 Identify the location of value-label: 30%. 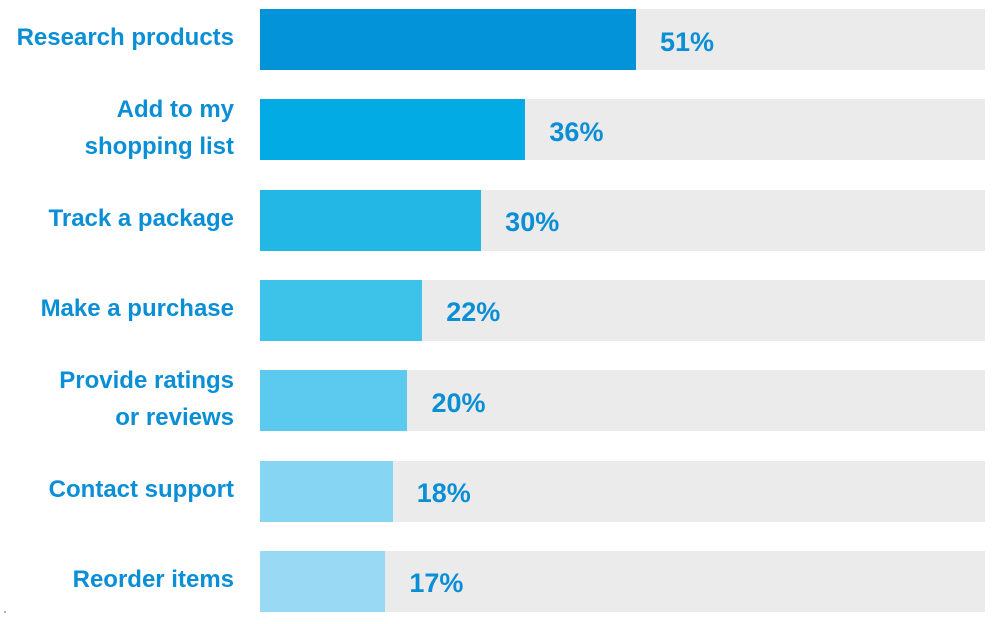
(532, 222).